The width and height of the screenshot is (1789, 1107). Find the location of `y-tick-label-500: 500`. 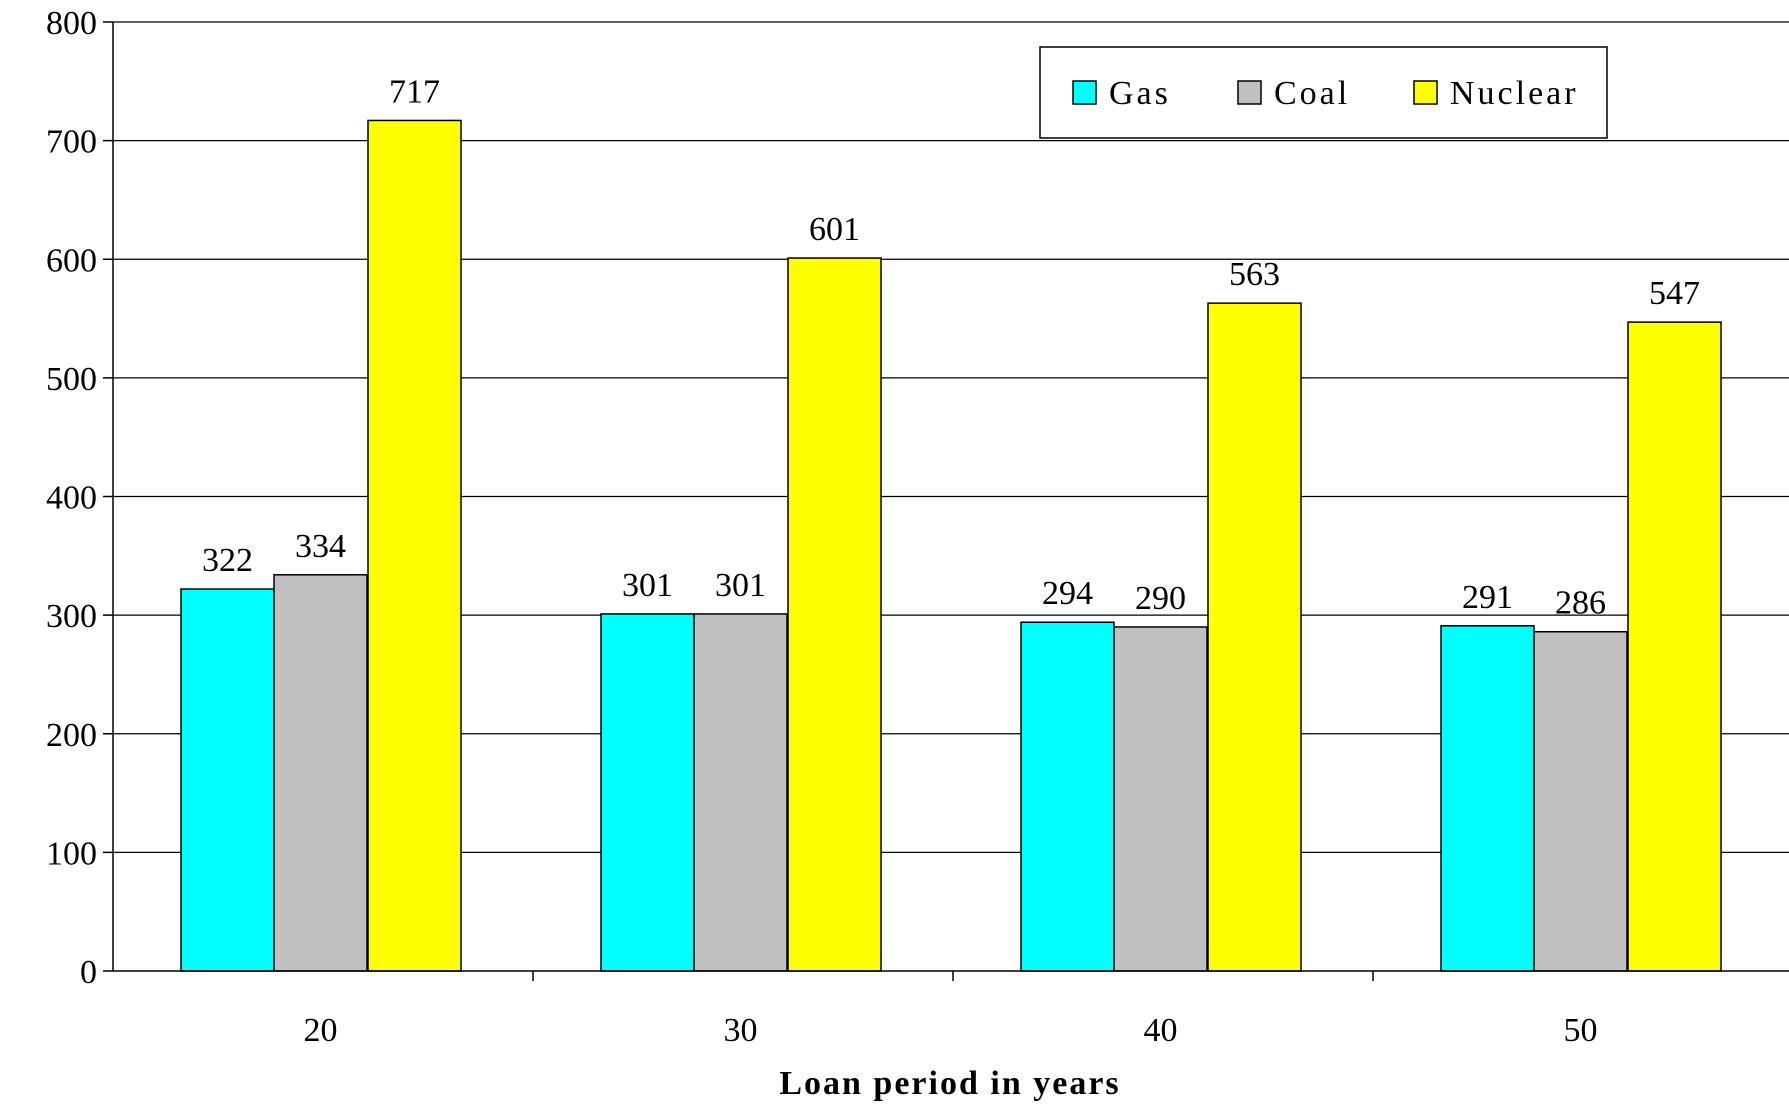

y-tick-label-500: 500 is located at coordinates (71, 379).